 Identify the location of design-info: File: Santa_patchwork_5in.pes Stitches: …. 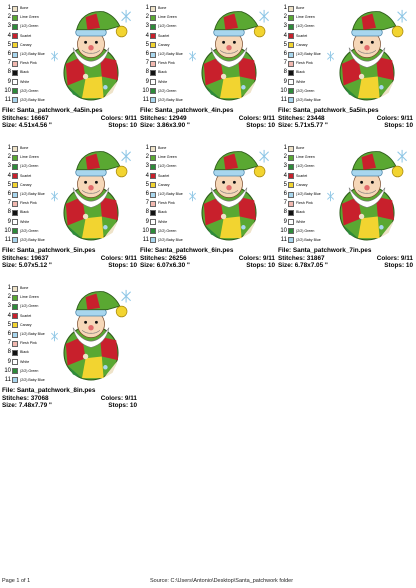
(69, 258).